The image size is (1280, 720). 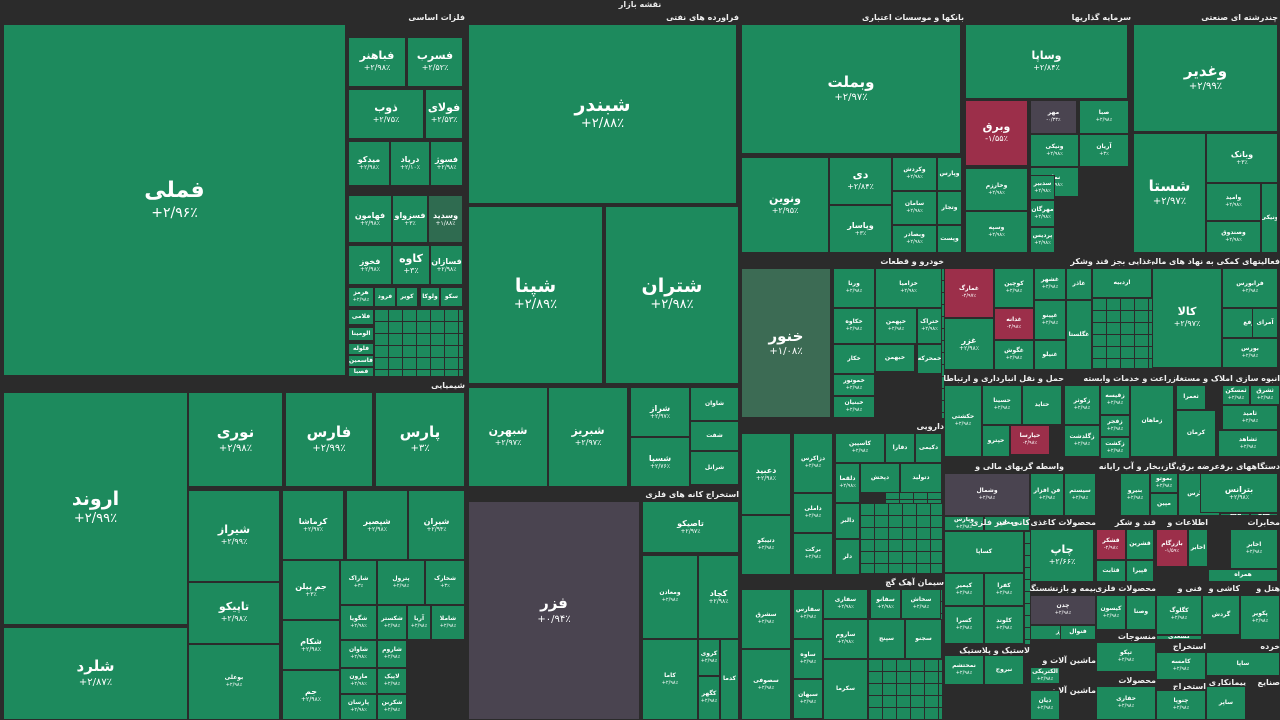 What do you see at coordinates (964, 523) in the screenshot?
I see `stock-tile: وپارس +۲/۹۸٪` at bounding box center [964, 523].